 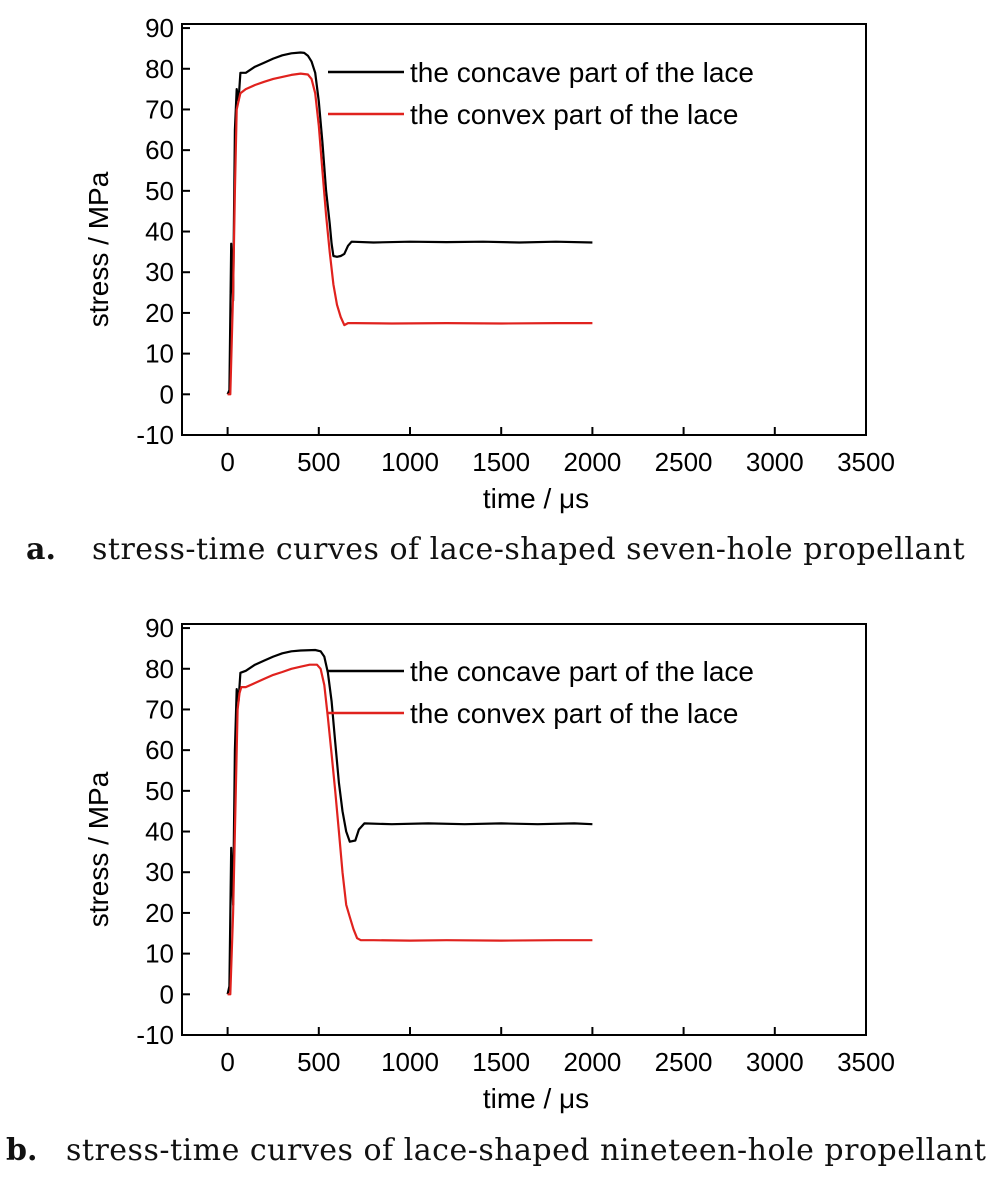 I want to click on series-line-concave, so click(x=409, y=821).